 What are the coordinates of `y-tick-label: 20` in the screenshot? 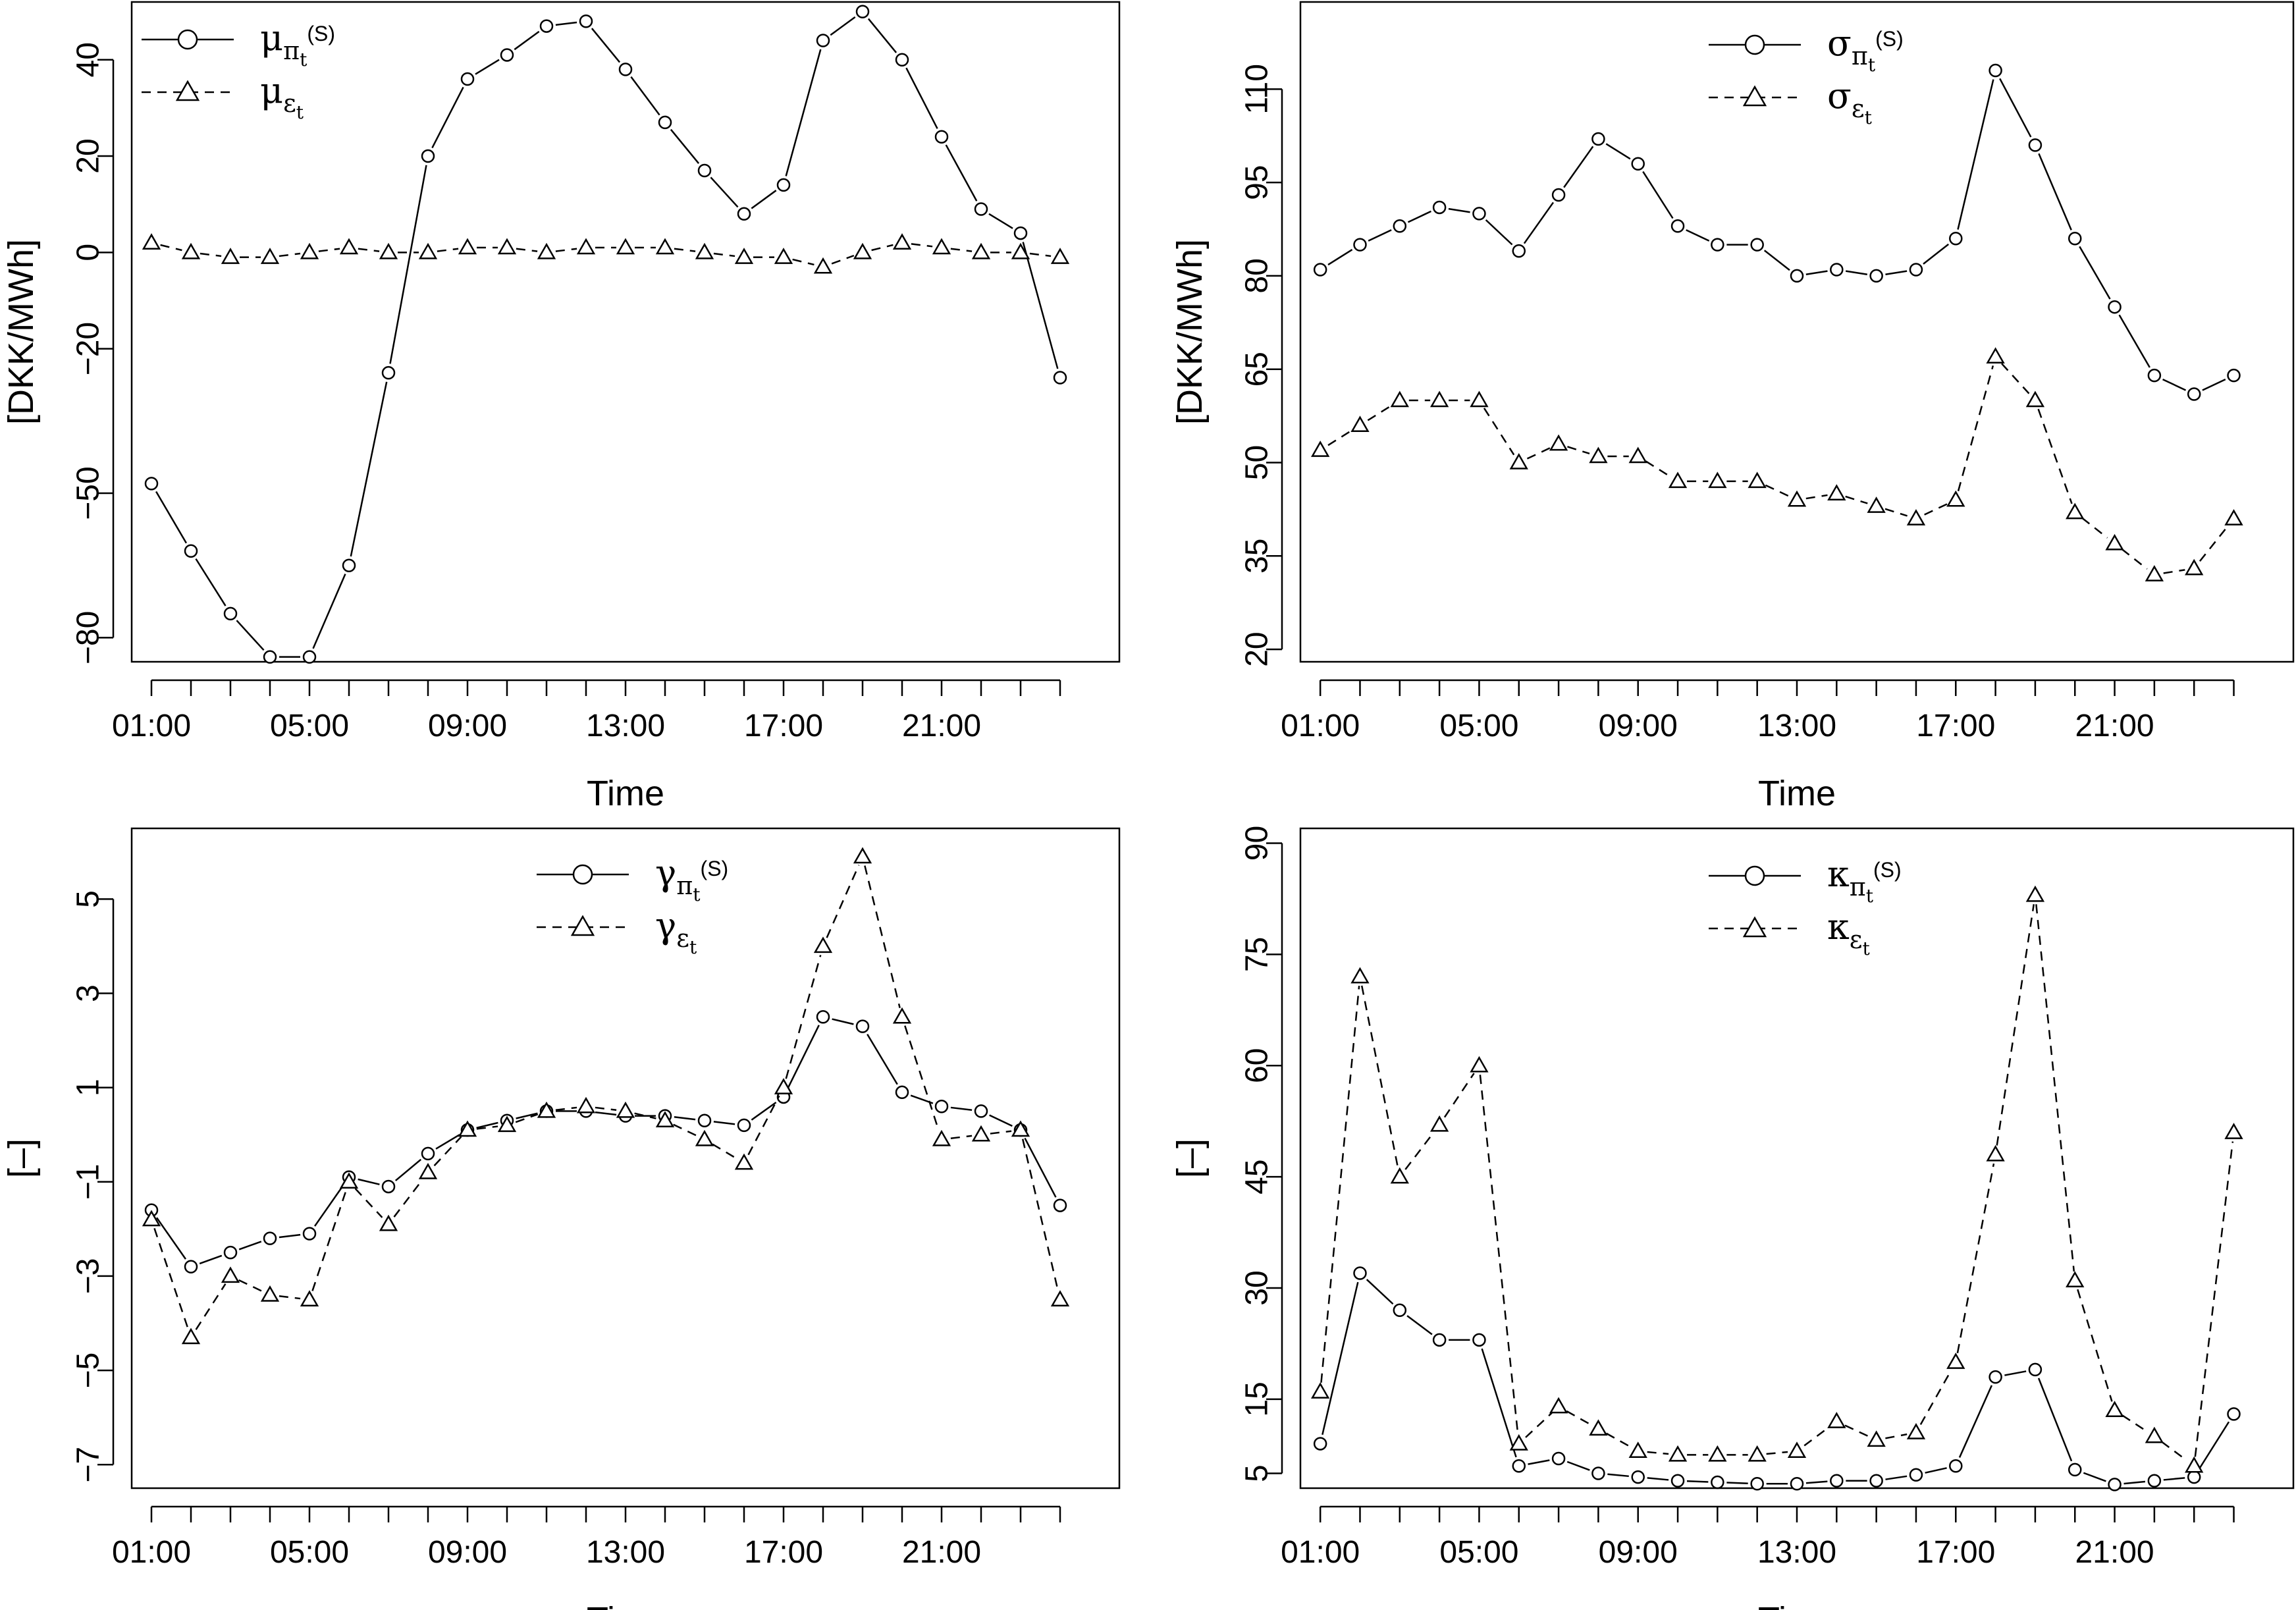 It's located at (88, 155).